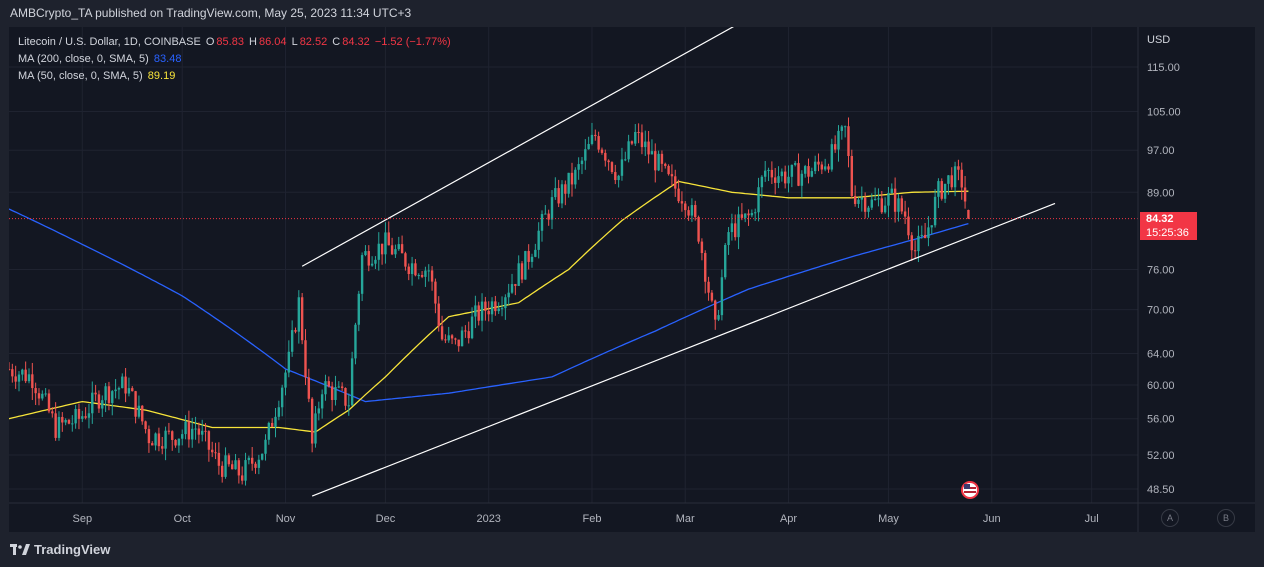 The width and height of the screenshot is (1264, 567). Describe the element at coordinates (1161, 151) in the screenshot. I see `y-tick-label: 97.00` at that location.